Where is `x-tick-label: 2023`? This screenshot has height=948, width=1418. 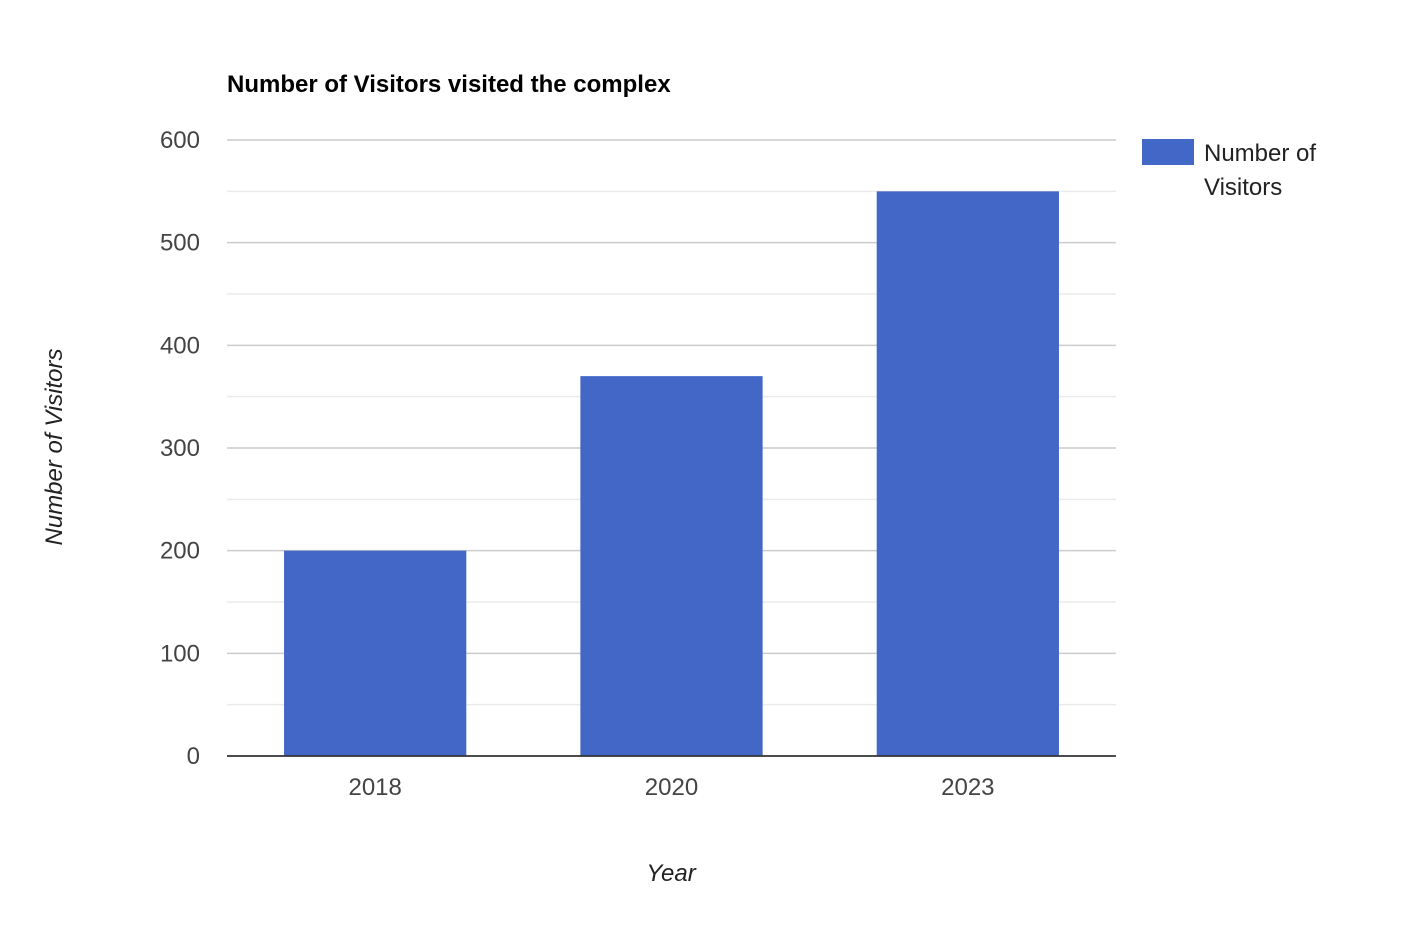
x-tick-label: 2023 is located at coordinates (967, 787).